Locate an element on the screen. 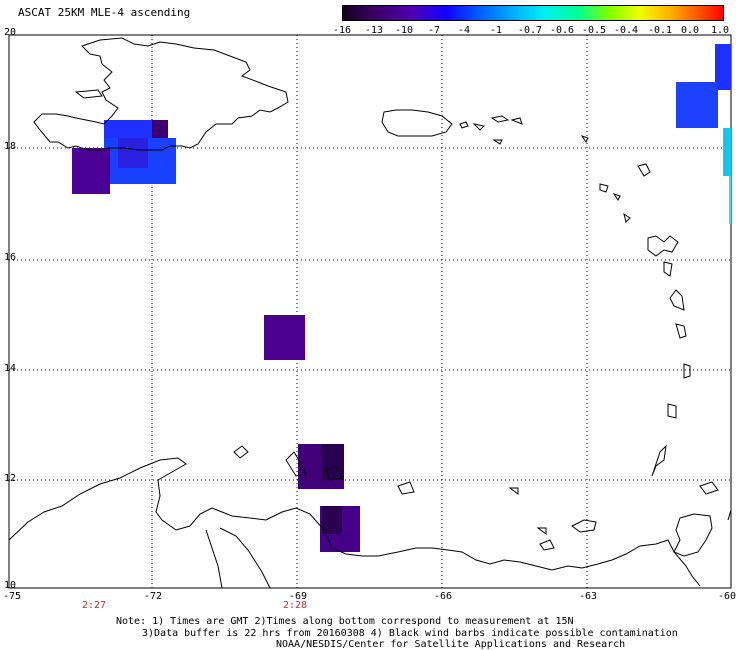 The image size is (740, 650). colorbar-label: -16 is located at coordinates (342, 30).